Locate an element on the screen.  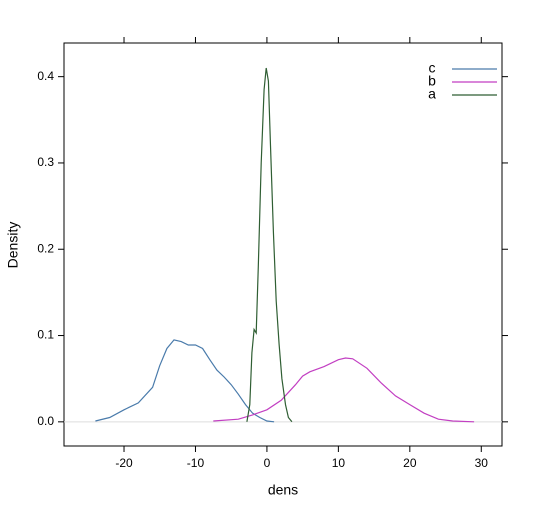
legend-label: a is located at coordinates (432, 94).